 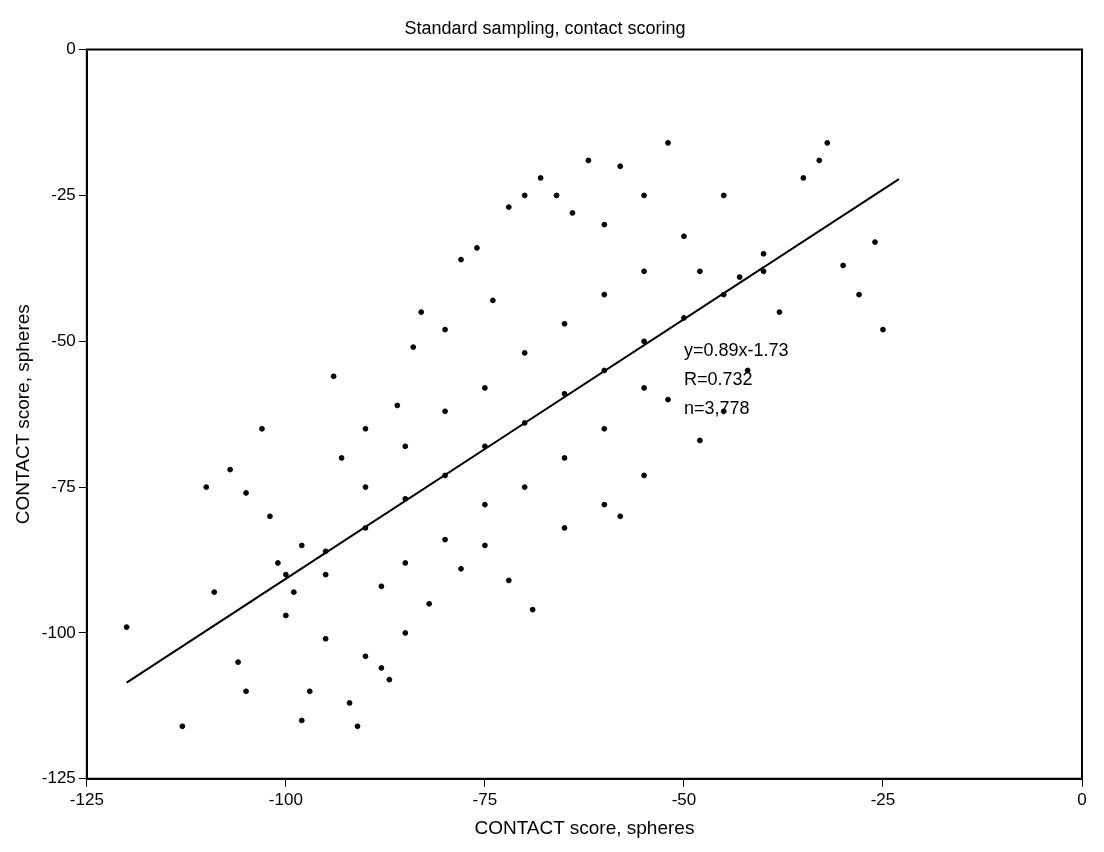 I want to click on y-tick-label: -50, so click(x=63, y=340).